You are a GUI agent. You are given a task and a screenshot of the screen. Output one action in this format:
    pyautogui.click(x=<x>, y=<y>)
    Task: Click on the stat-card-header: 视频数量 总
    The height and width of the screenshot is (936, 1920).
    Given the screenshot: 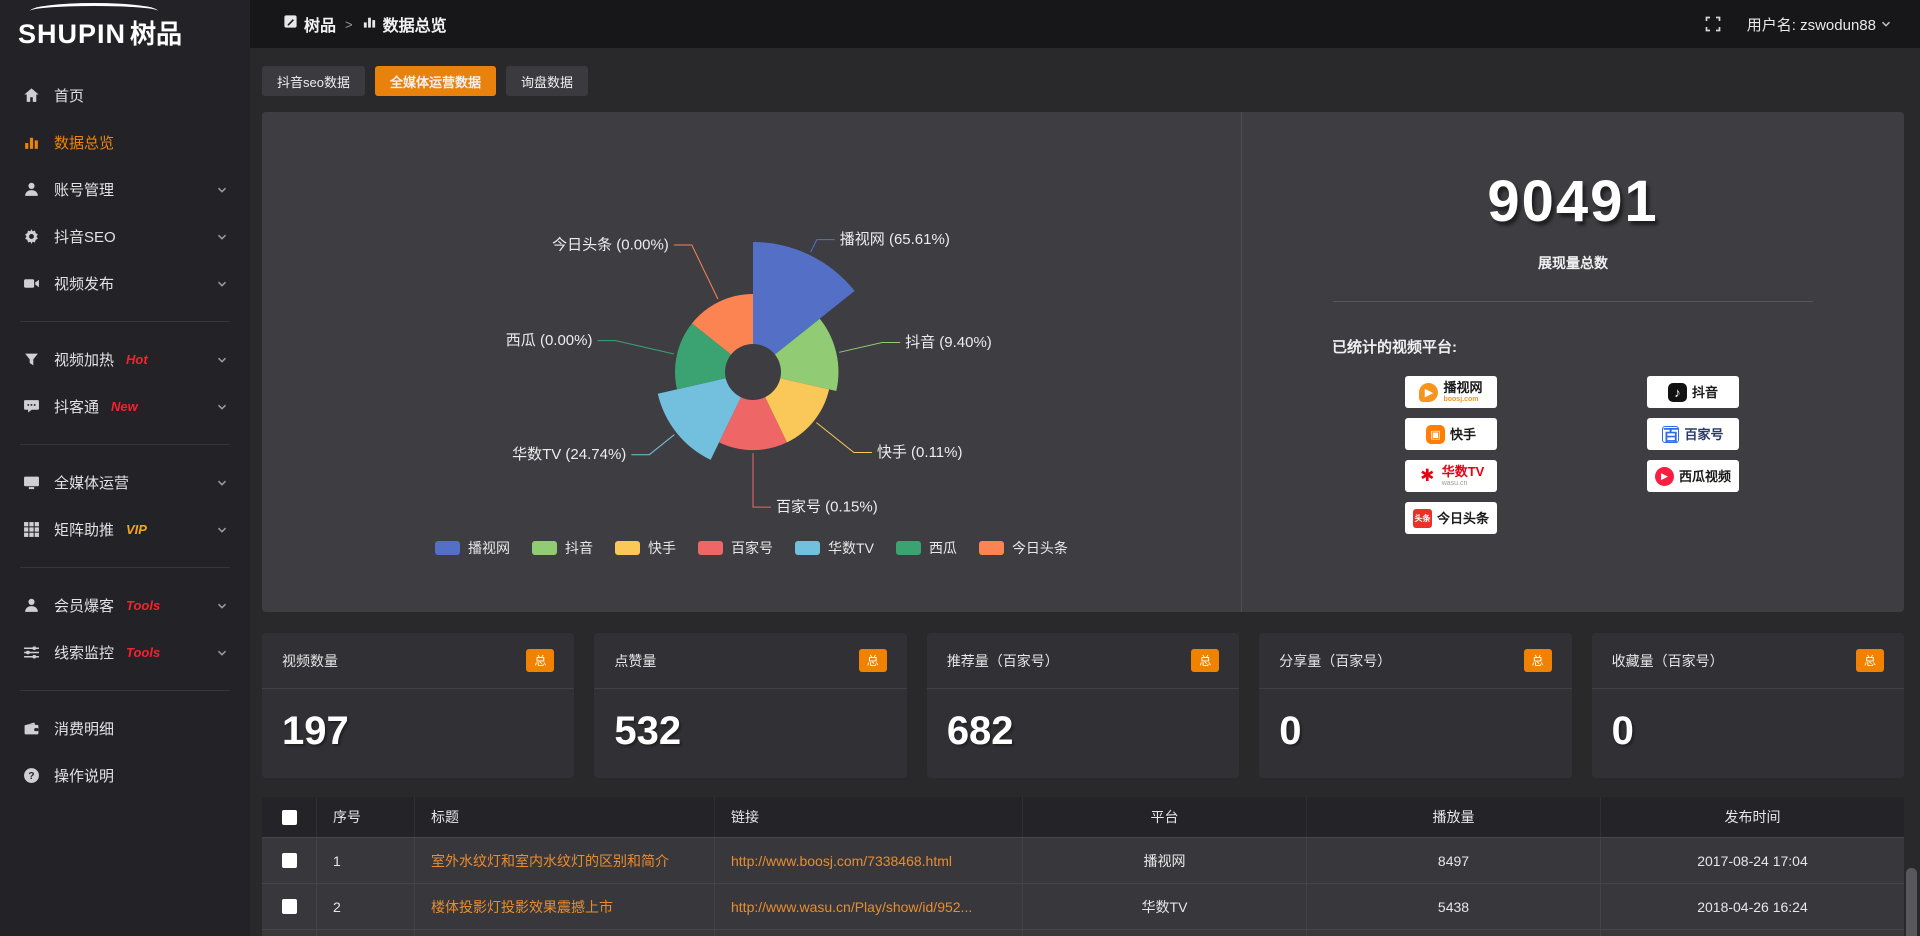 What is the action you would take?
    pyautogui.click(x=418, y=661)
    